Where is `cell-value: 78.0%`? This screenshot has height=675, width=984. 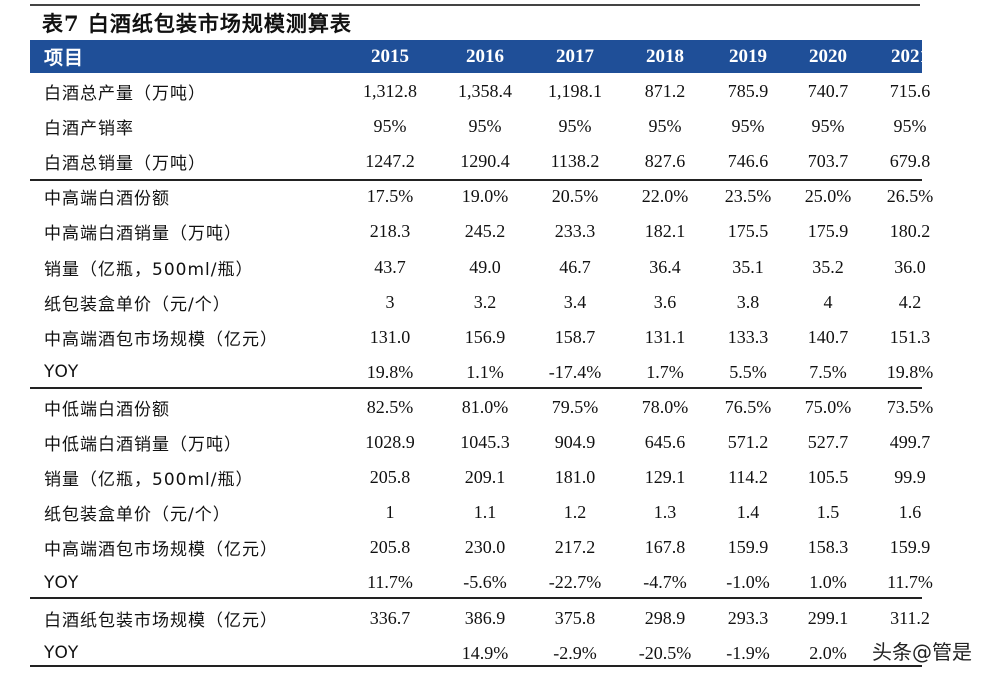 cell-value: 78.0% is located at coordinates (665, 406).